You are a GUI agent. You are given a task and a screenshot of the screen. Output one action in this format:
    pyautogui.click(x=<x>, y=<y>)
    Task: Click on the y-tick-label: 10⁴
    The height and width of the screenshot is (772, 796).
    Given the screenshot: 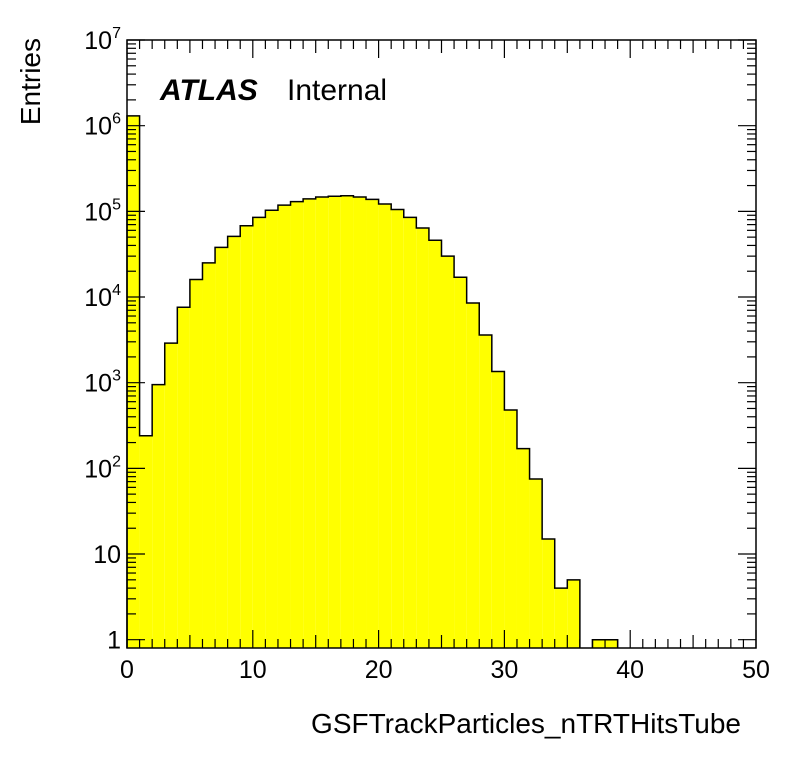 What is the action you would take?
    pyautogui.click(x=102, y=297)
    